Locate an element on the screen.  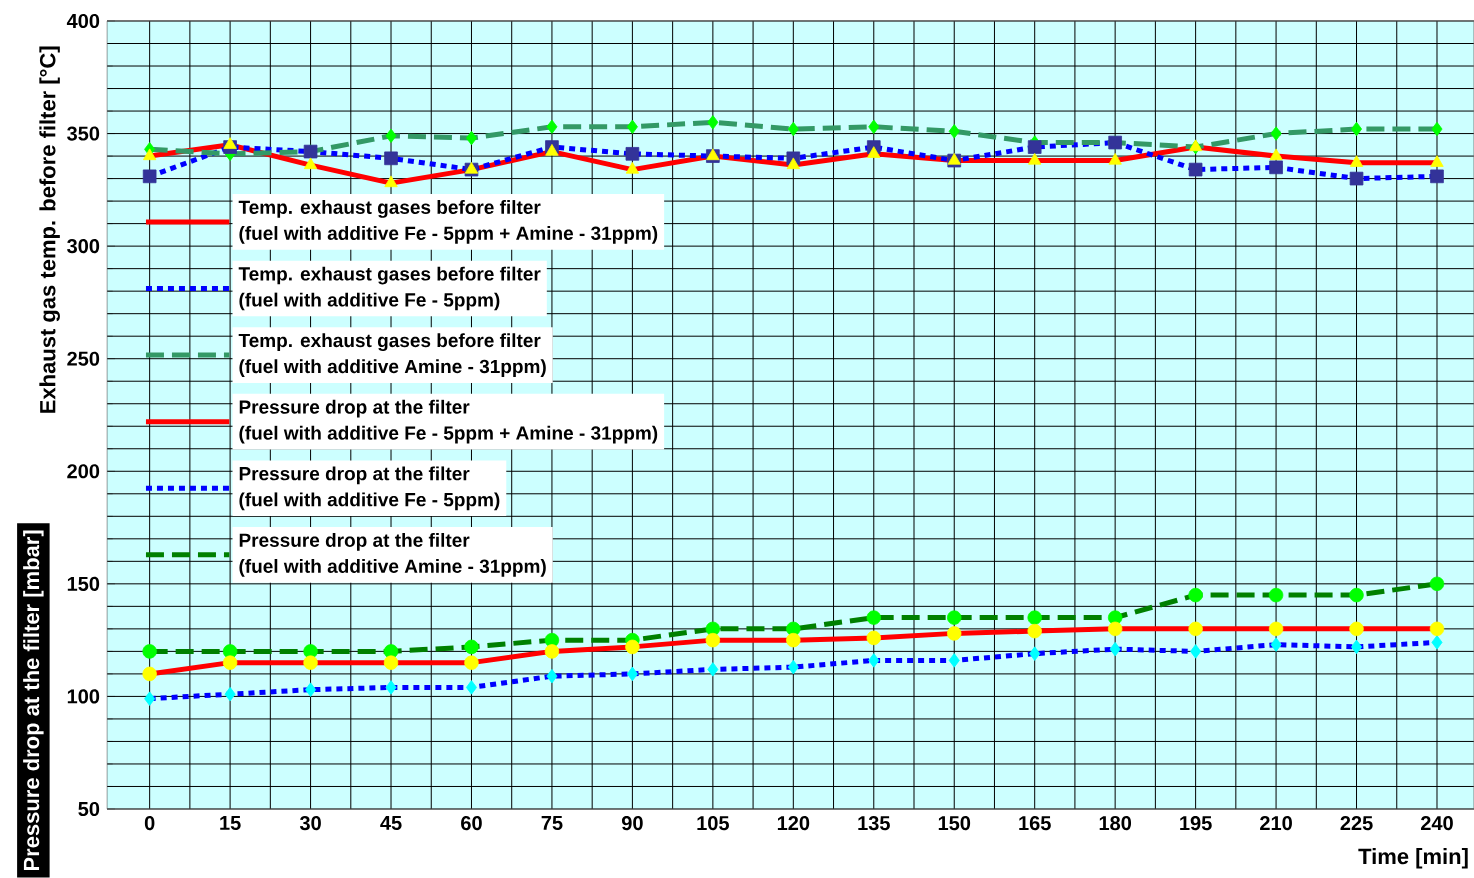
legend-label: Temp. exhaust gases before filter (fuel with additive Fe - 5ppm + Amine - 31ppm) is located at coordinates (448, 222).